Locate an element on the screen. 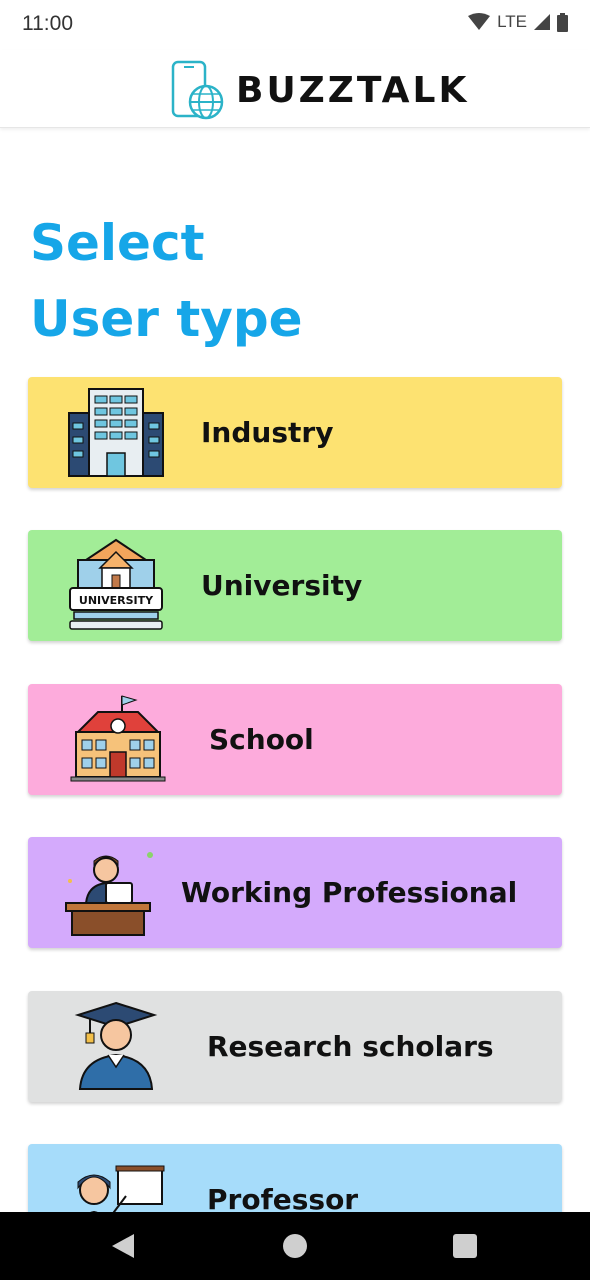  phone-globe-icon is located at coordinates (197, 90).